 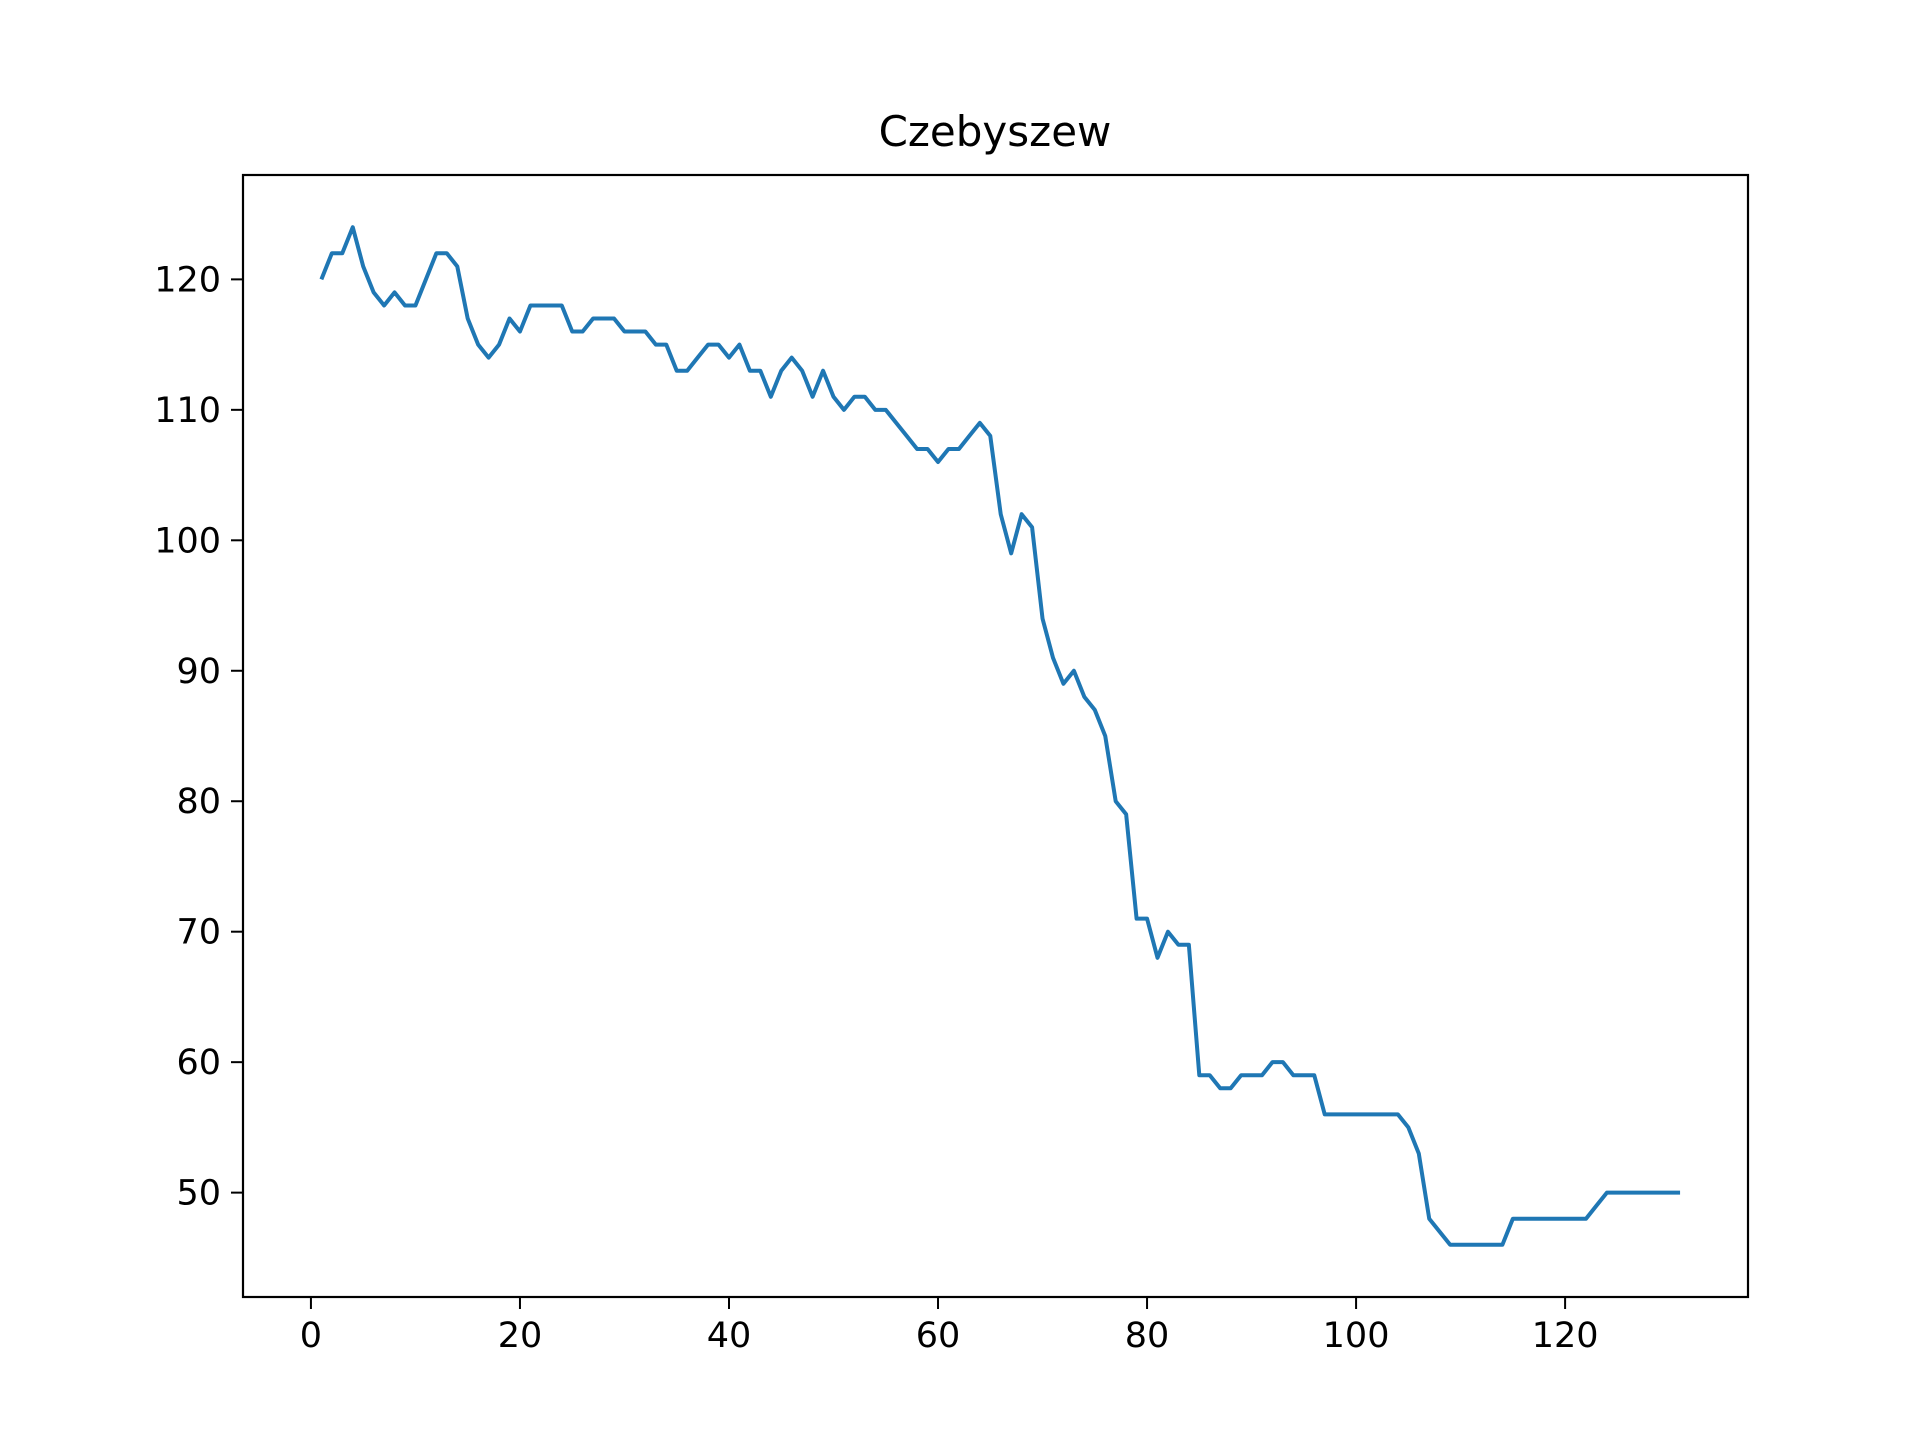 I want to click on x-tick-label: 60, so click(x=938, y=1336).